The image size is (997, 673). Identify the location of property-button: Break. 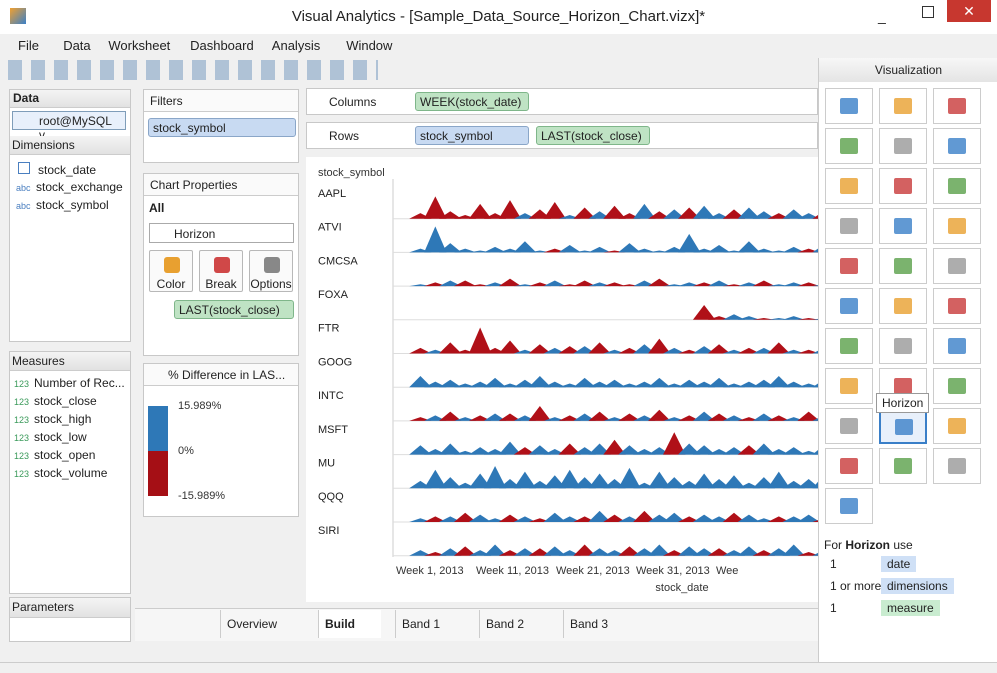
(221, 271).